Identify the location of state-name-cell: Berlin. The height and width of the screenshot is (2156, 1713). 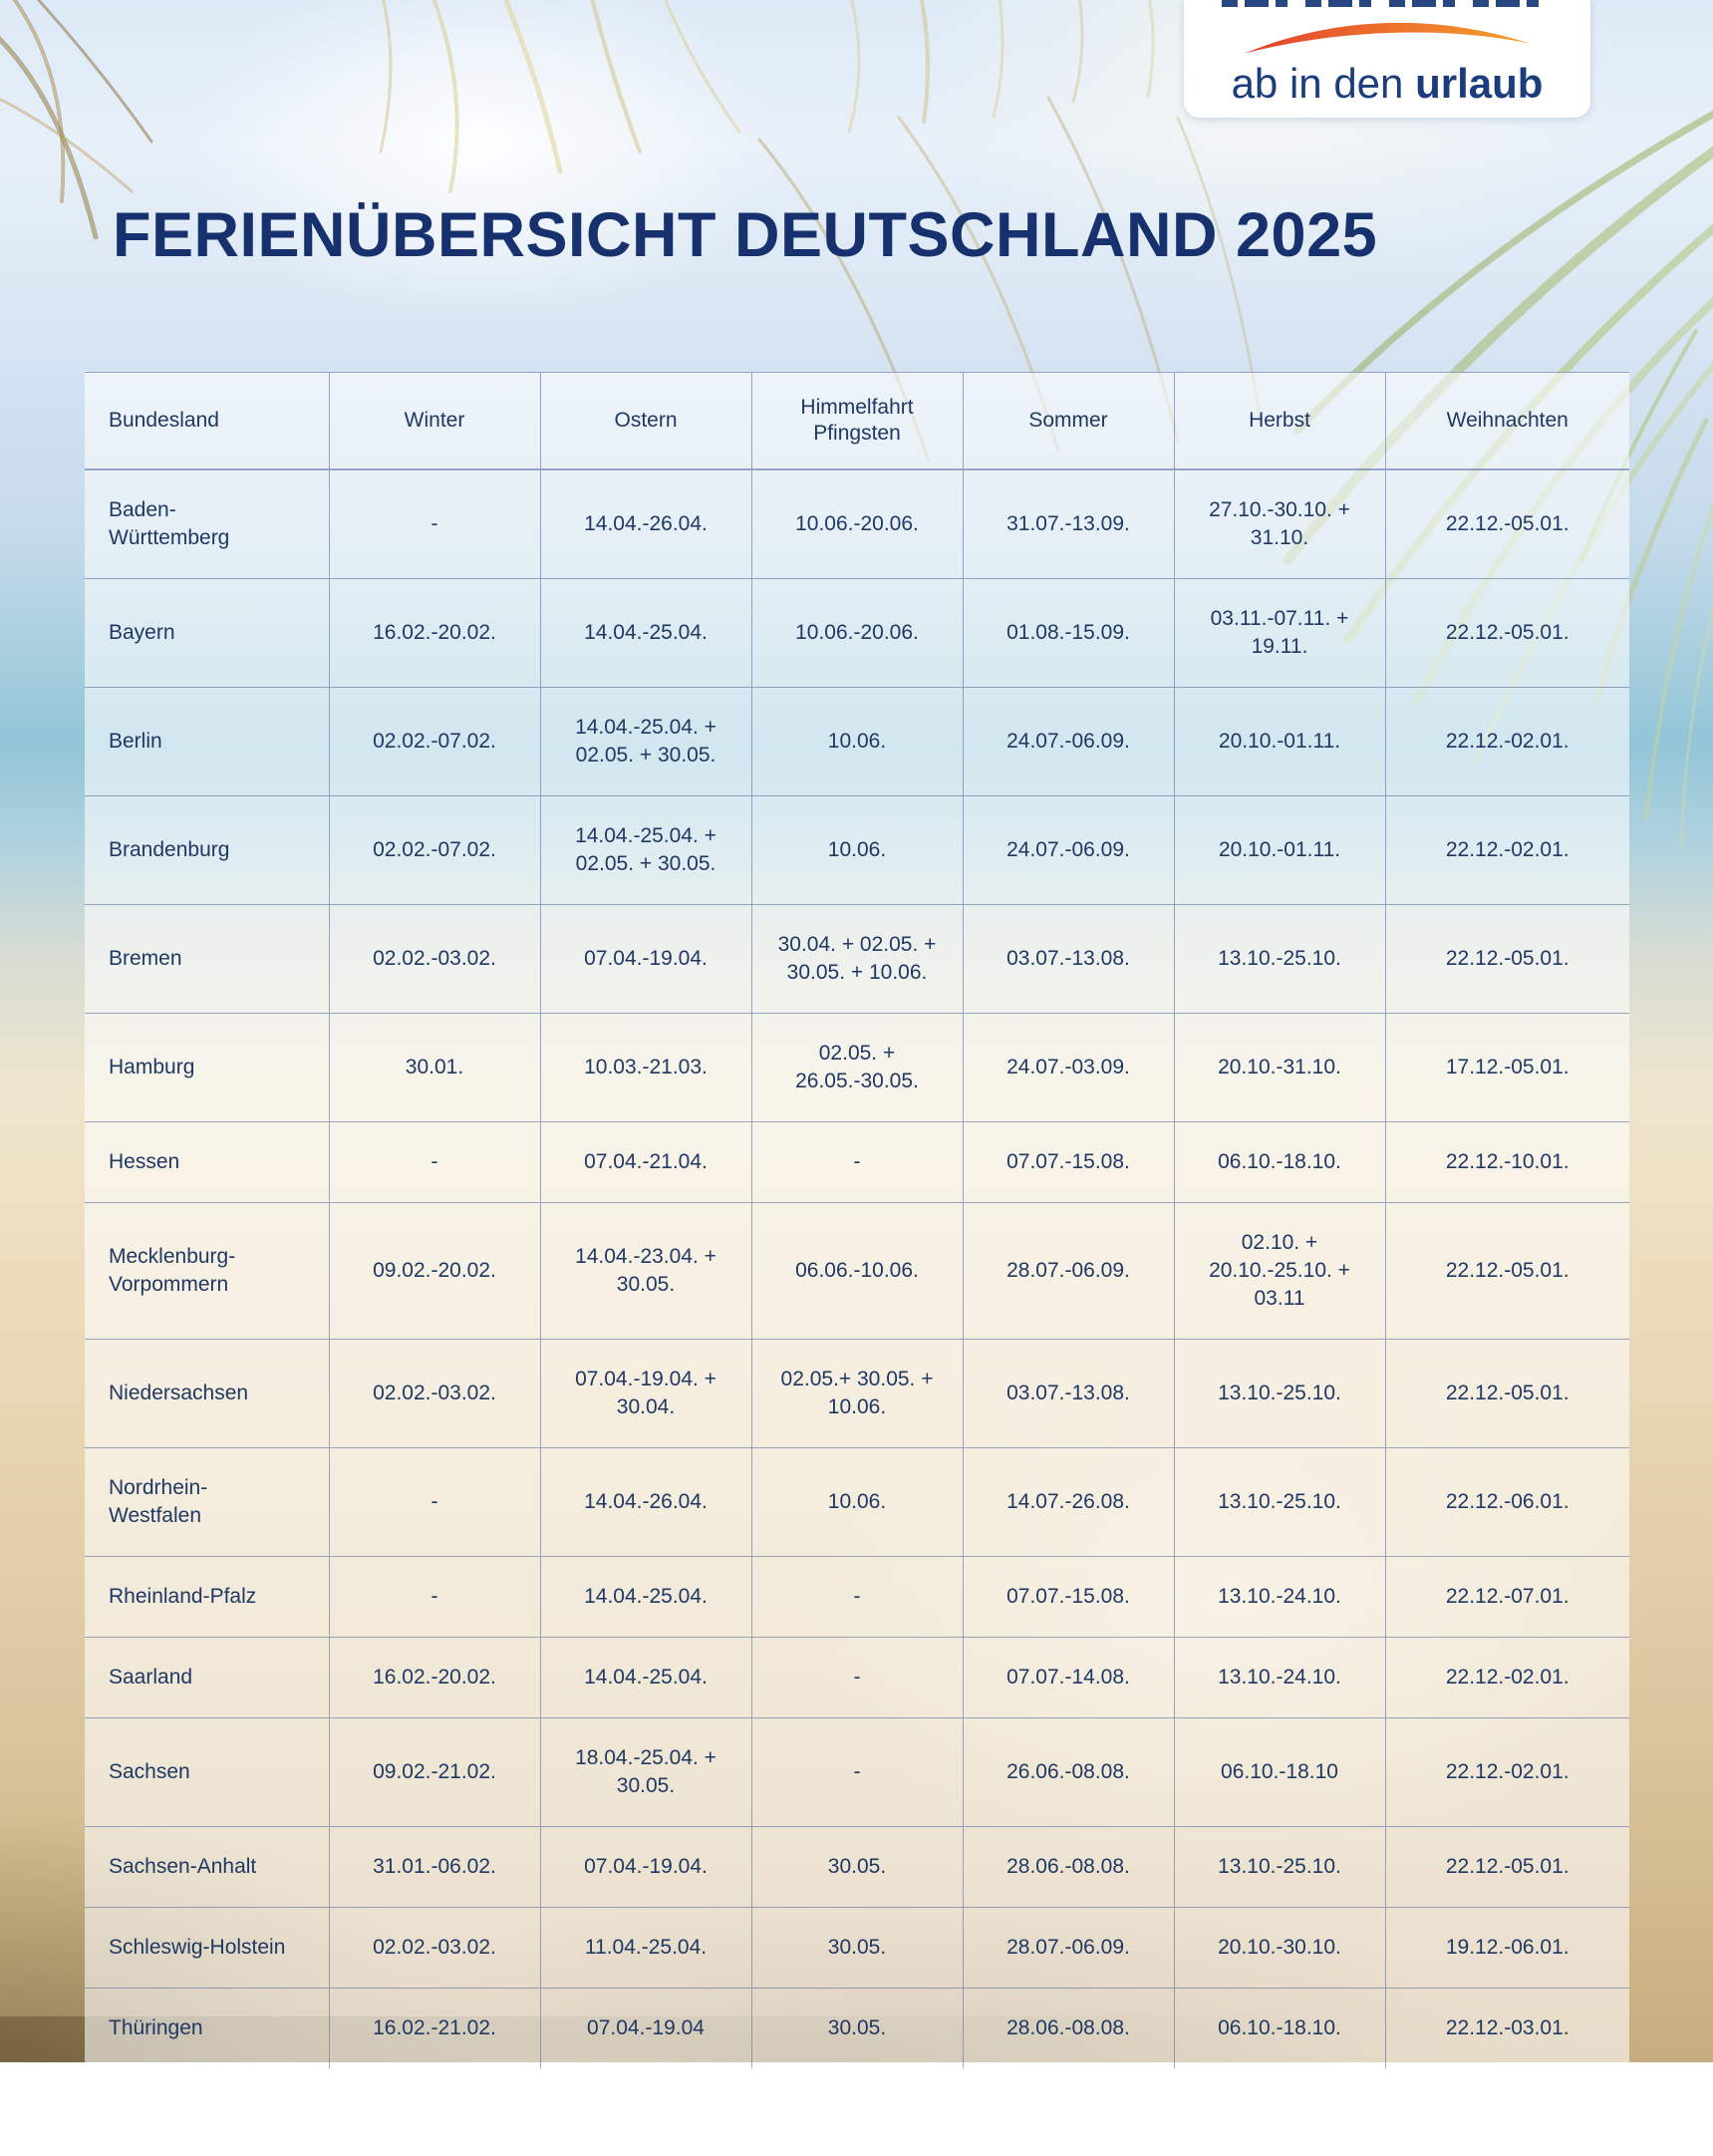
(207, 741).